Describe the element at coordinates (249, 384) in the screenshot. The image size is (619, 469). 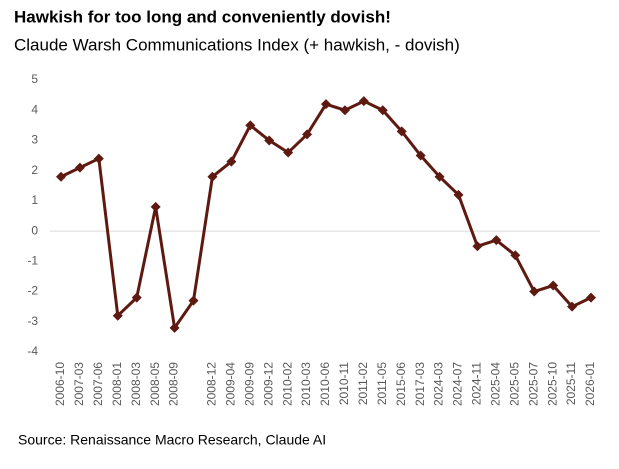
I see `x-tick-label: 2009-09` at that location.